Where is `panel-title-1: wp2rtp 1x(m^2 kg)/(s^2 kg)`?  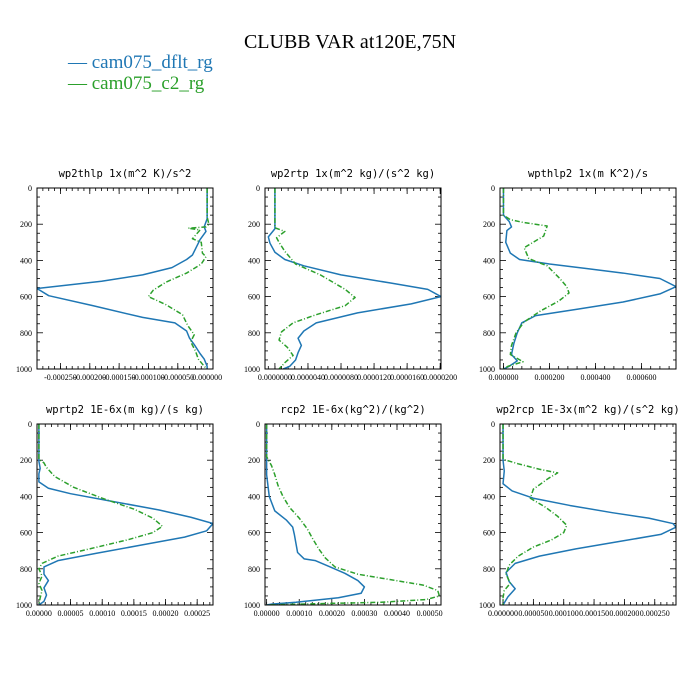
panel-title-1: wp2rtp 1x(m^2 kg)/(s^2 kg) is located at coordinates (353, 174).